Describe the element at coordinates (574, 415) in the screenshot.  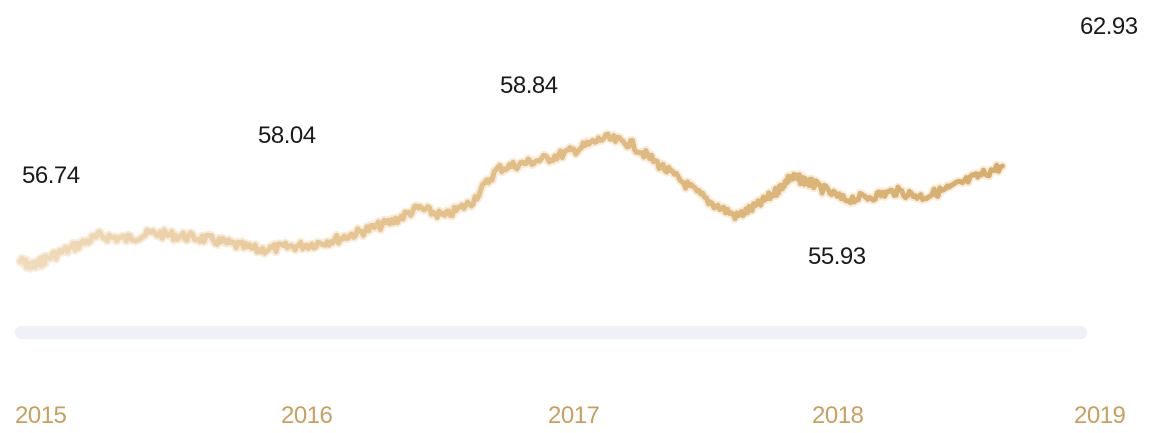
I see `x-tick-label: 2017` at that location.